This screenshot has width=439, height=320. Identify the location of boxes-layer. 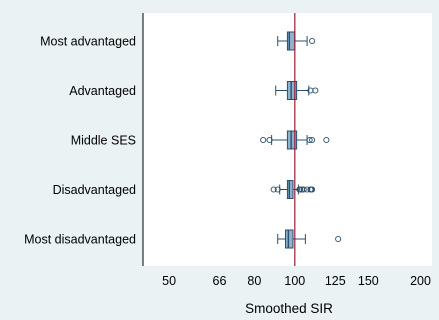
(301, 140).